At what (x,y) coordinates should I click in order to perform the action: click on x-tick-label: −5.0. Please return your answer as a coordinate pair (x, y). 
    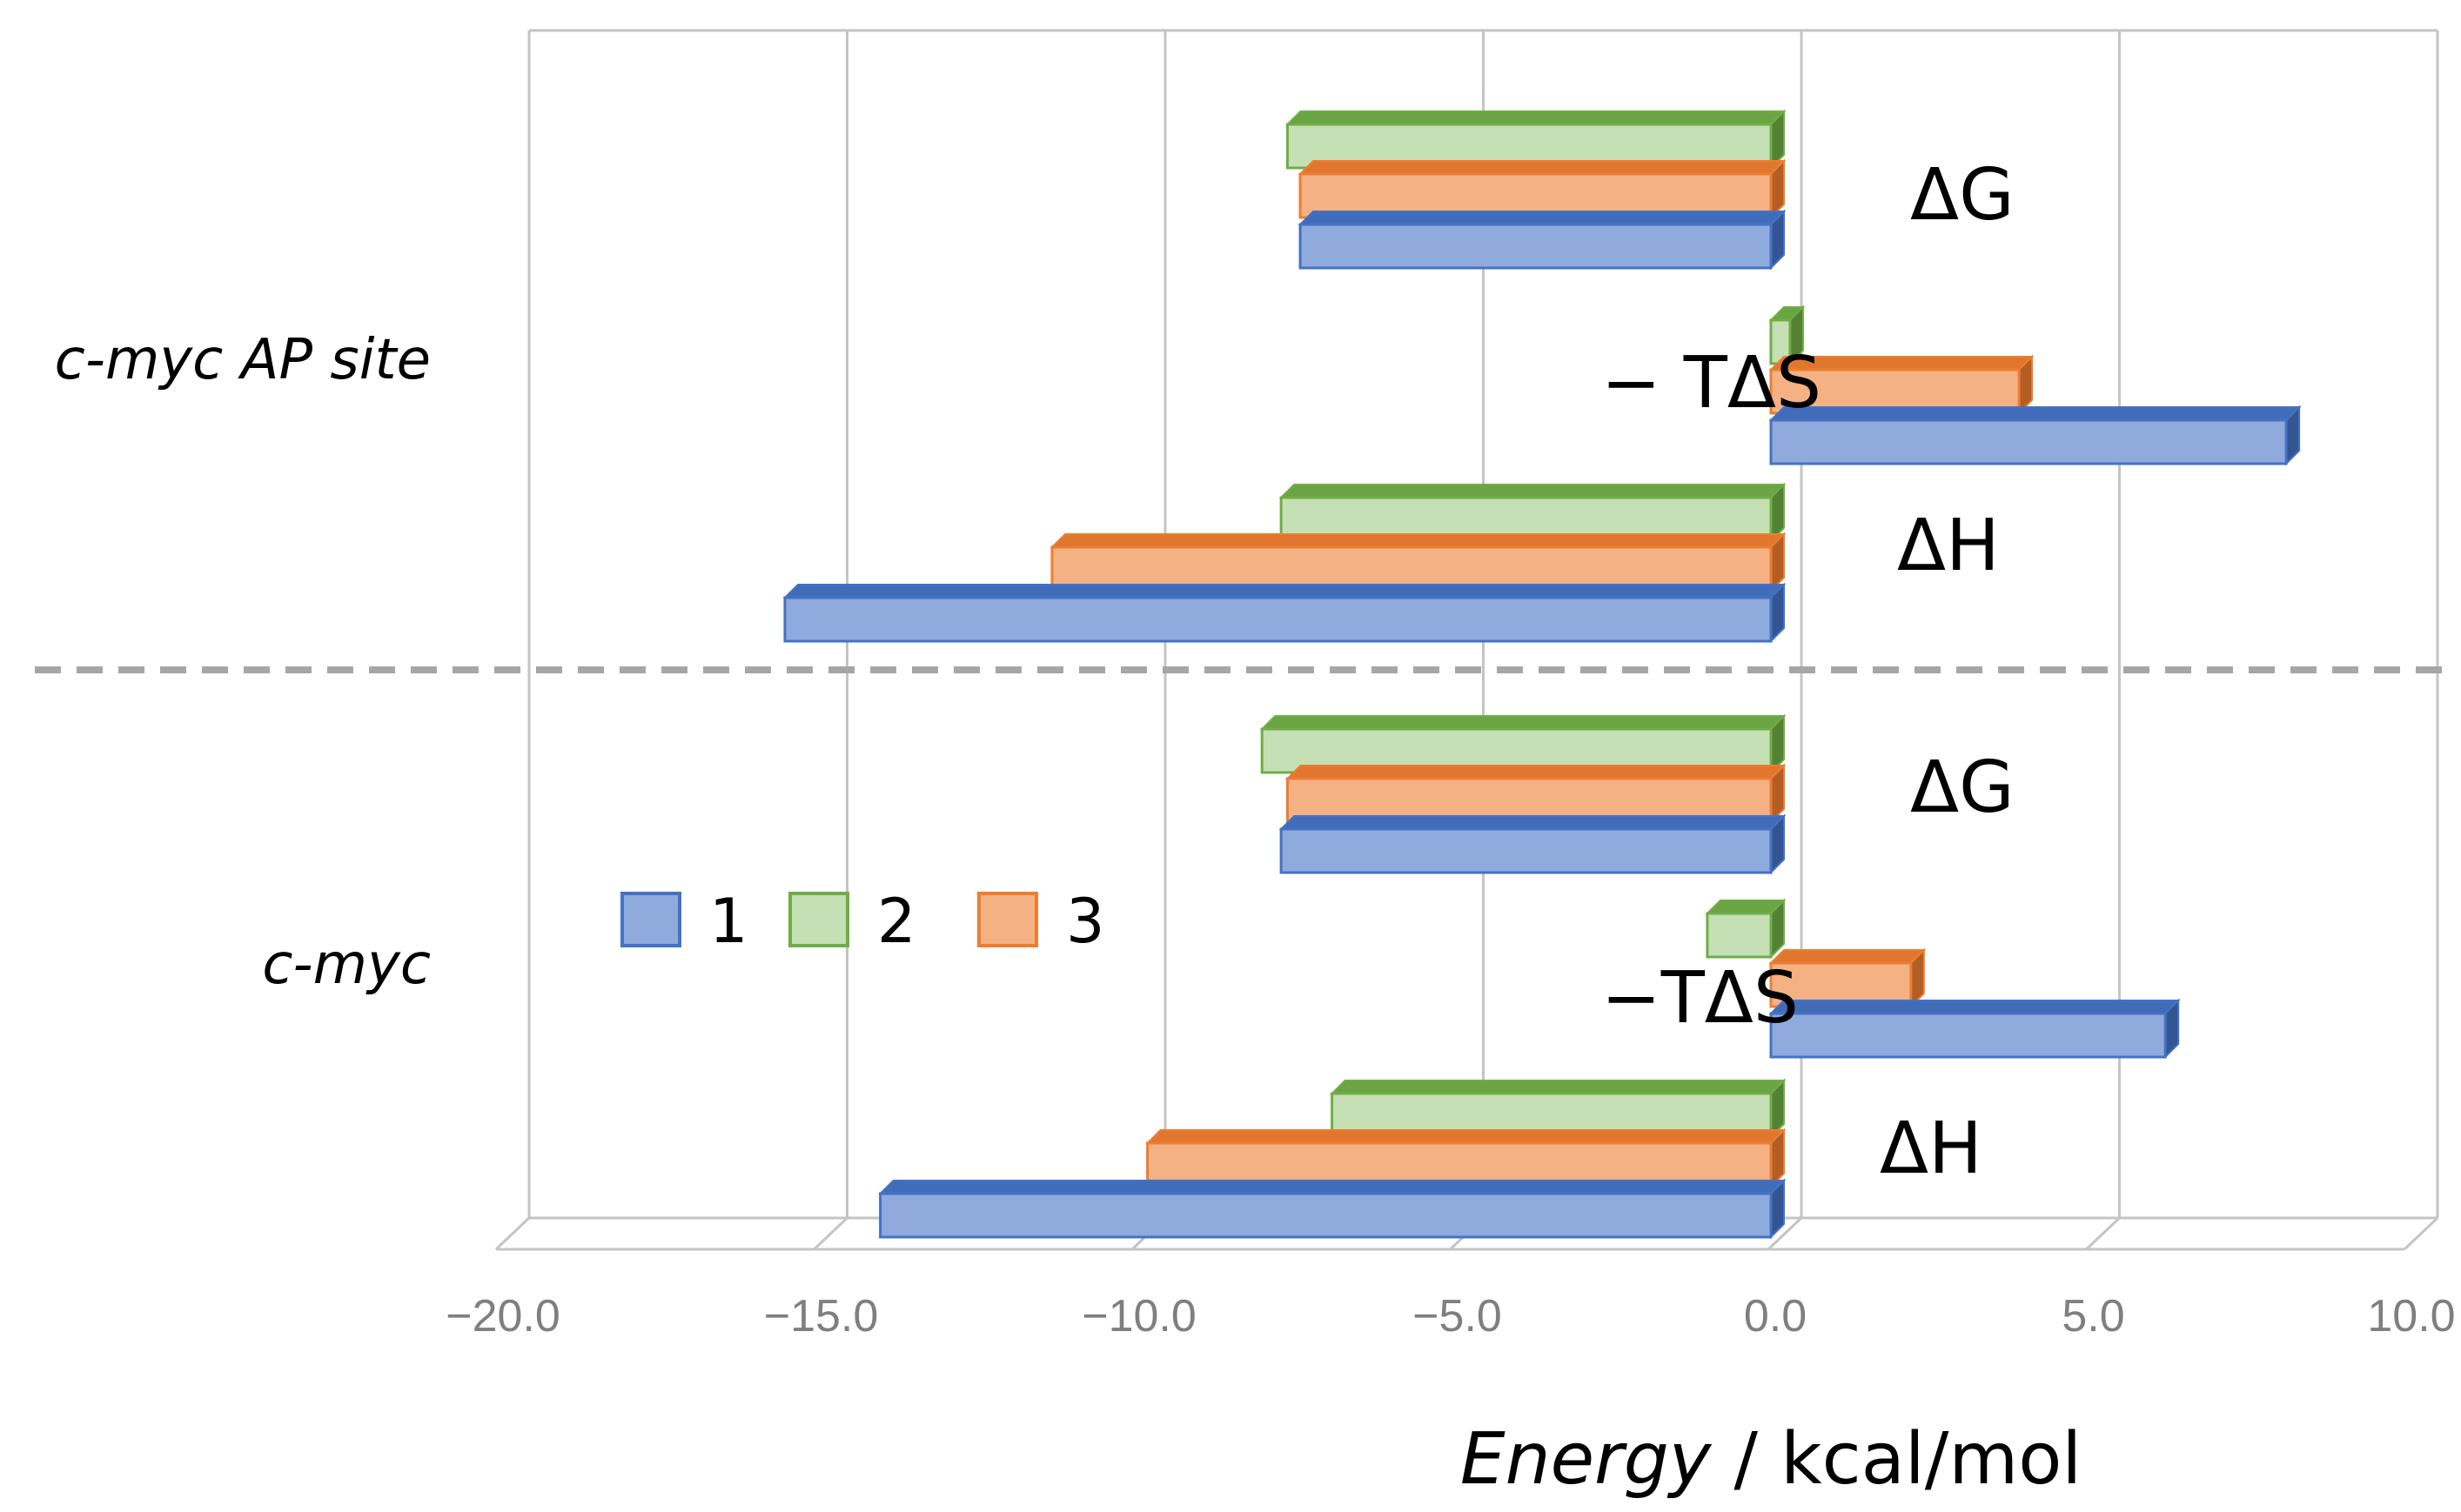
    Looking at the image, I should click on (1457, 1316).